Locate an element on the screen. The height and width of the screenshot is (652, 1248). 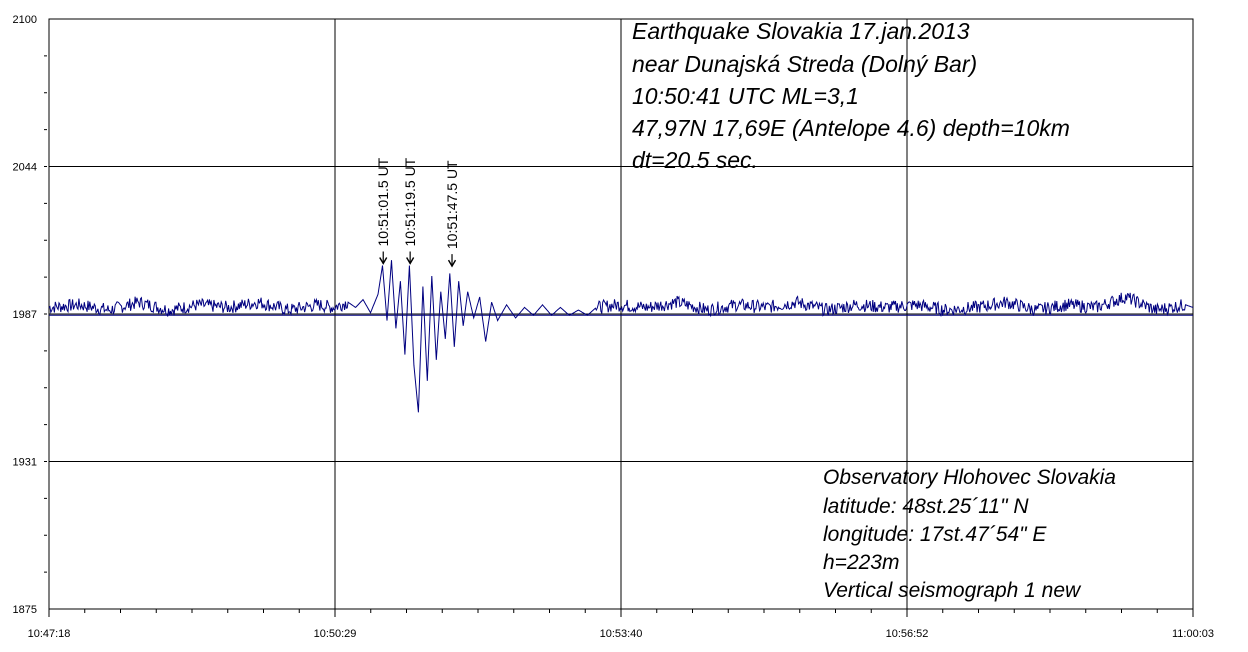
x-tick-label: 10:56:52 is located at coordinates (907, 634).